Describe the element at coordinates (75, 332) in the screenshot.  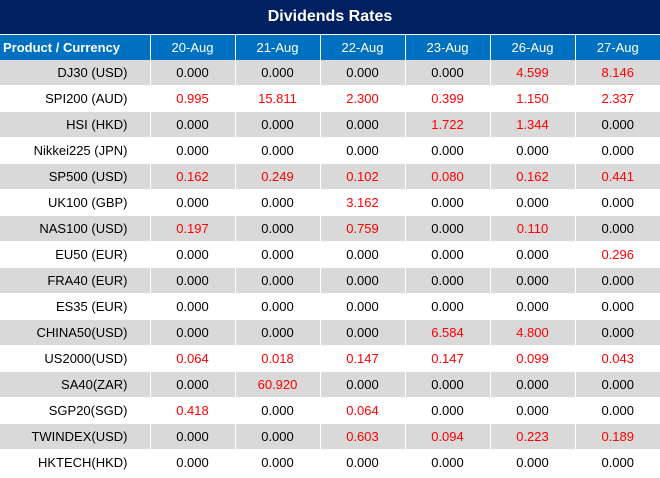
I see `product-cell: CHINA50(USD)` at that location.